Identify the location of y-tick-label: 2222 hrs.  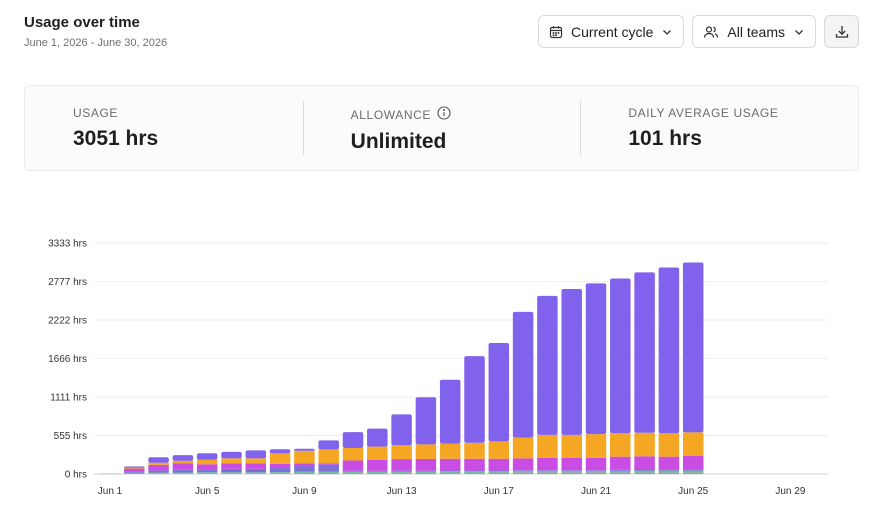
(67, 321).